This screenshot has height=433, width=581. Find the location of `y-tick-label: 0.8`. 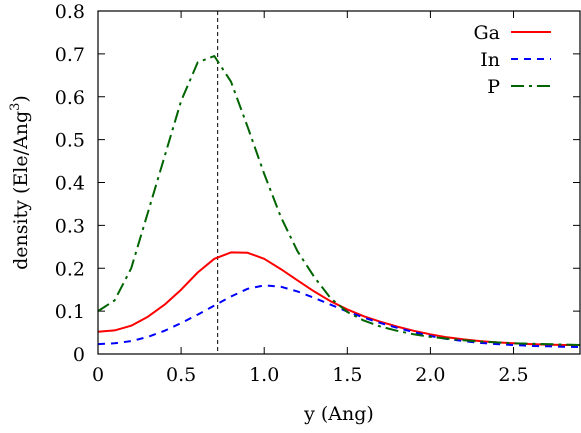

y-tick-label: 0.8 is located at coordinates (70, 12).